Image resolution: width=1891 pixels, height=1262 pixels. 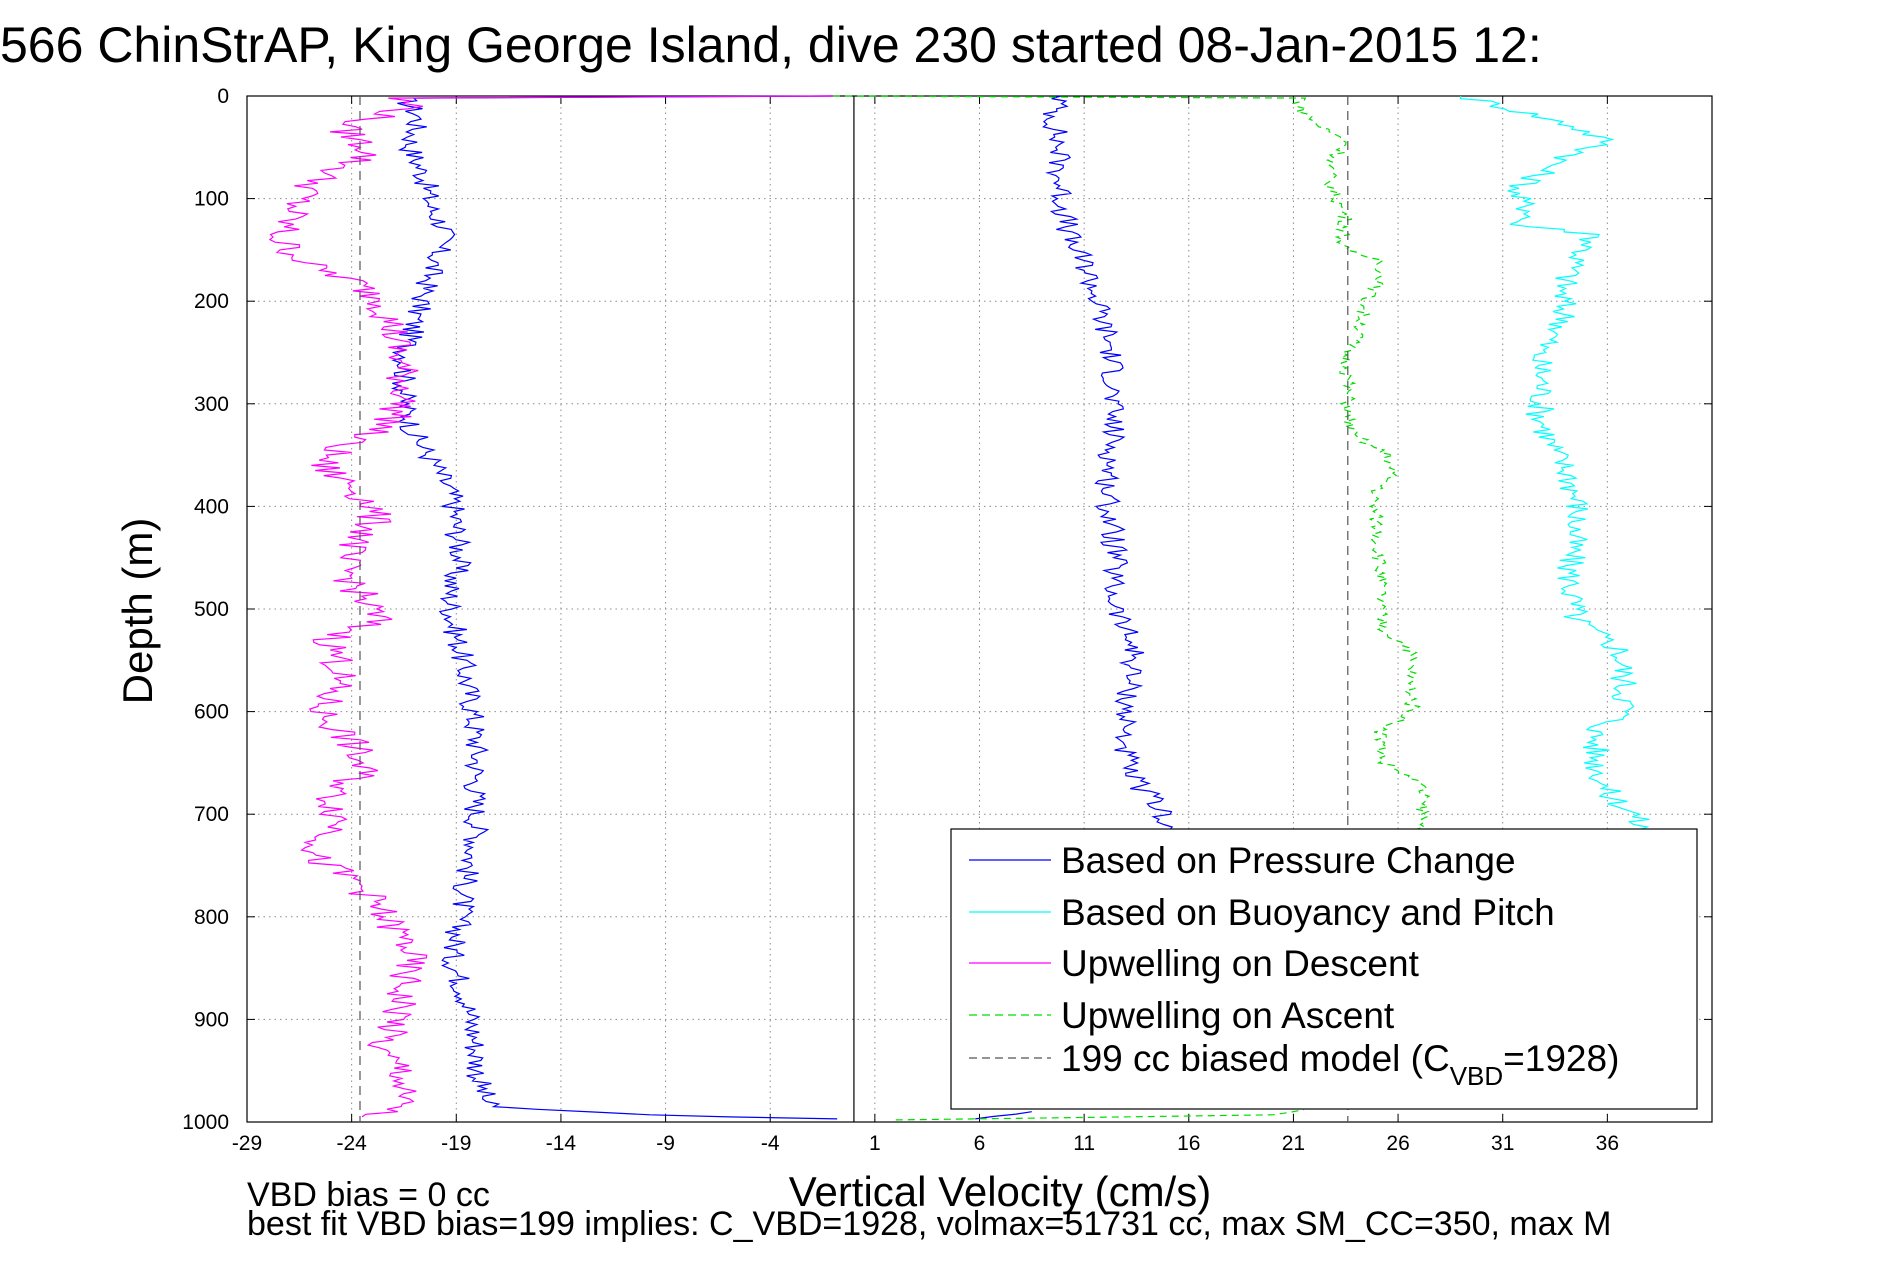 What do you see at coordinates (561, 1143) in the screenshot?
I see `x-tick-label-3: -14` at bounding box center [561, 1143].